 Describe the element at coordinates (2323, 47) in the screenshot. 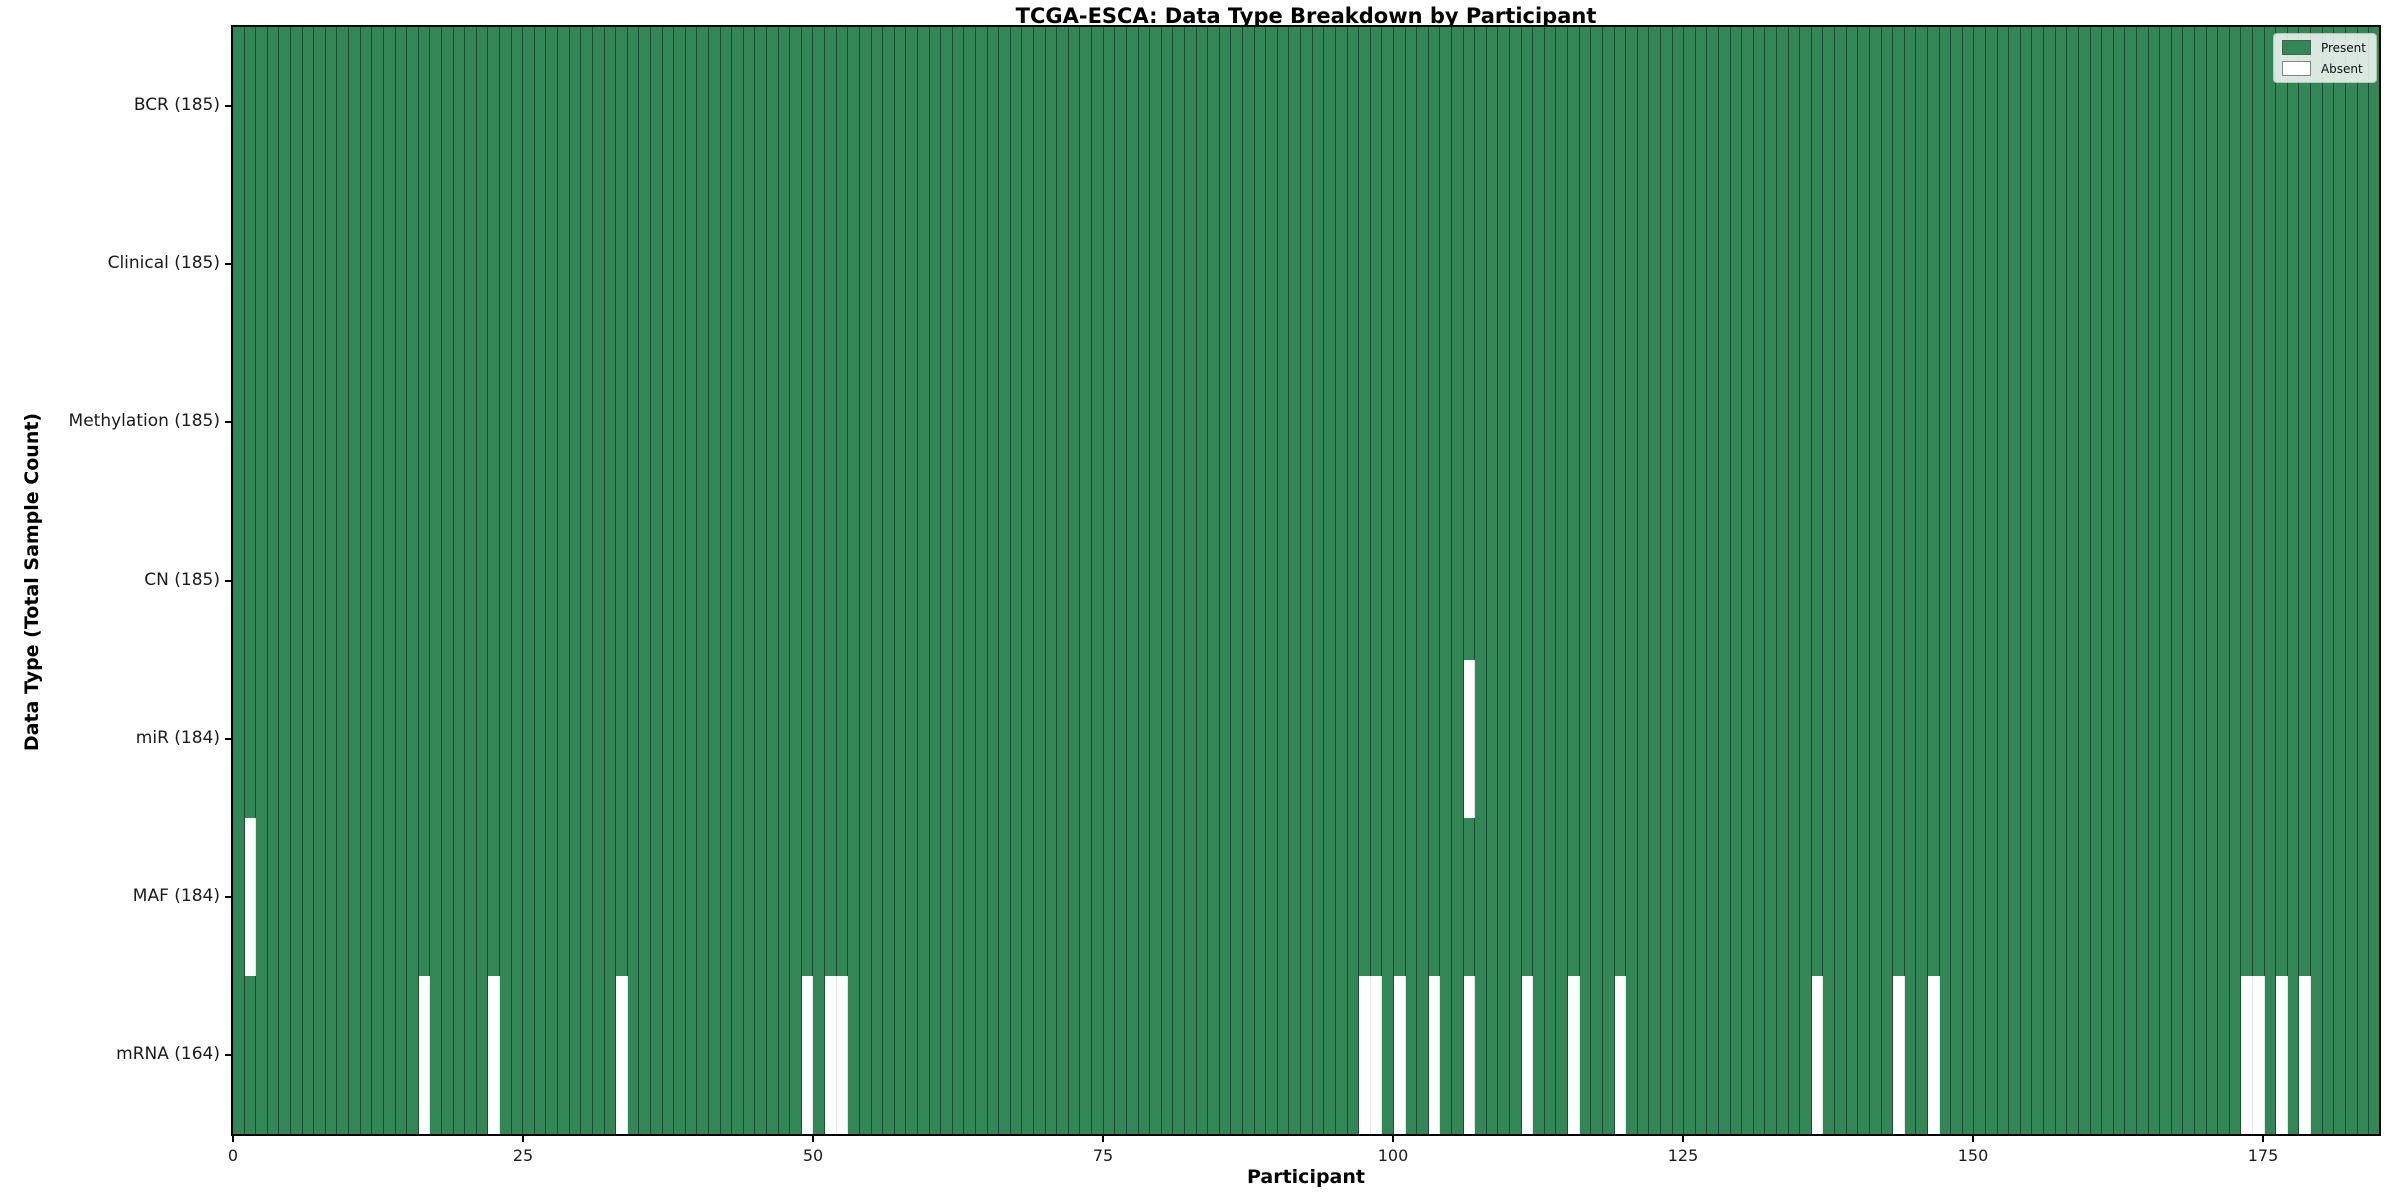

I see `legend-item-present: Present` at that location.